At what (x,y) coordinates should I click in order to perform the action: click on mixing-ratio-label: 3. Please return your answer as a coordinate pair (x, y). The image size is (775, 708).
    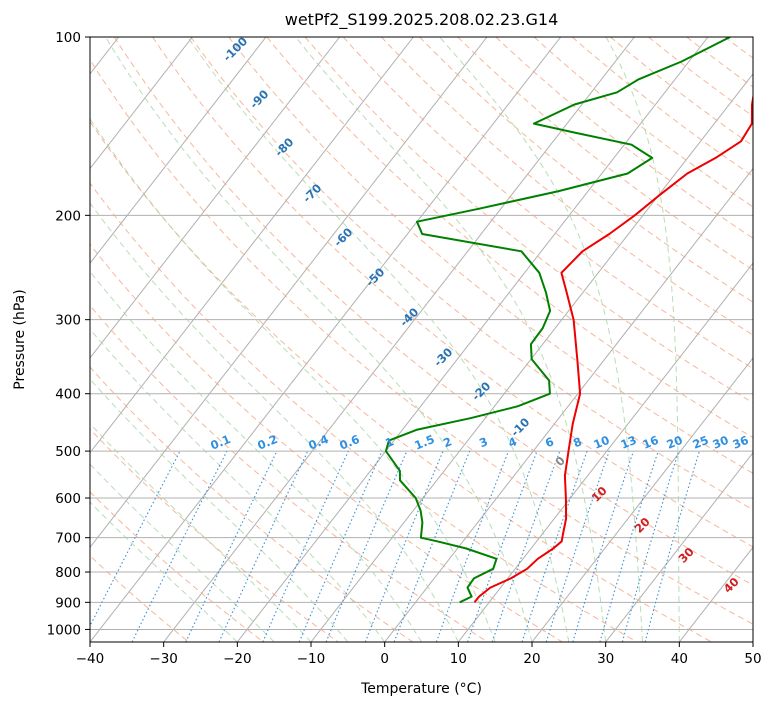
    Looking at the image, I should click on (483, 442).